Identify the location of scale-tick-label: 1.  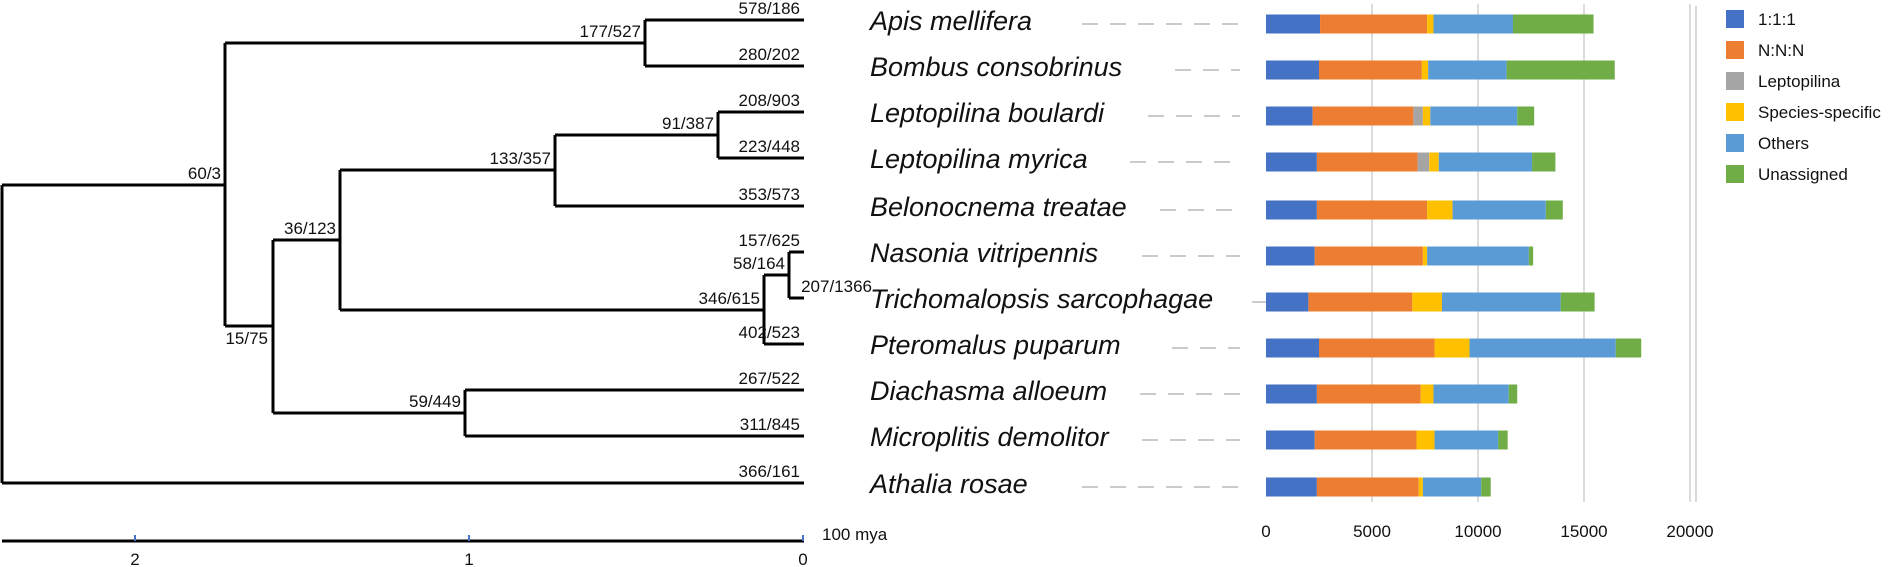
(468, 558).